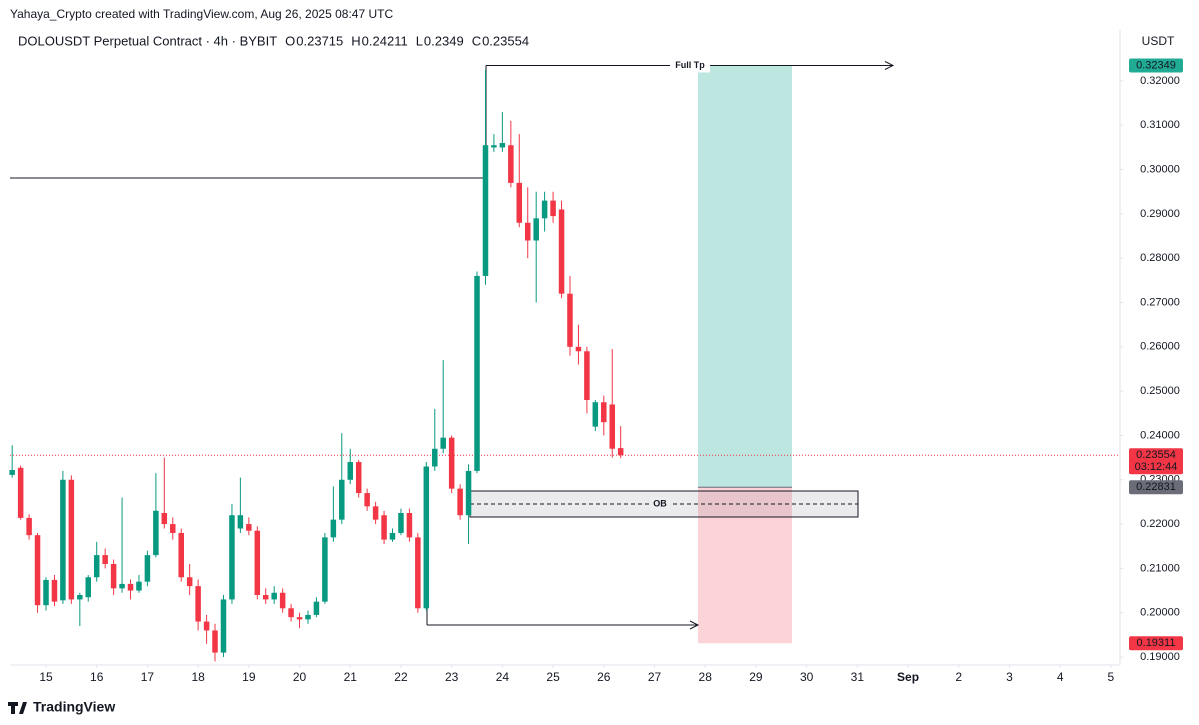 The width and height of the screenshot is (1199, 725). I want to click on tp-label: Full Tp, so click(690, 65).